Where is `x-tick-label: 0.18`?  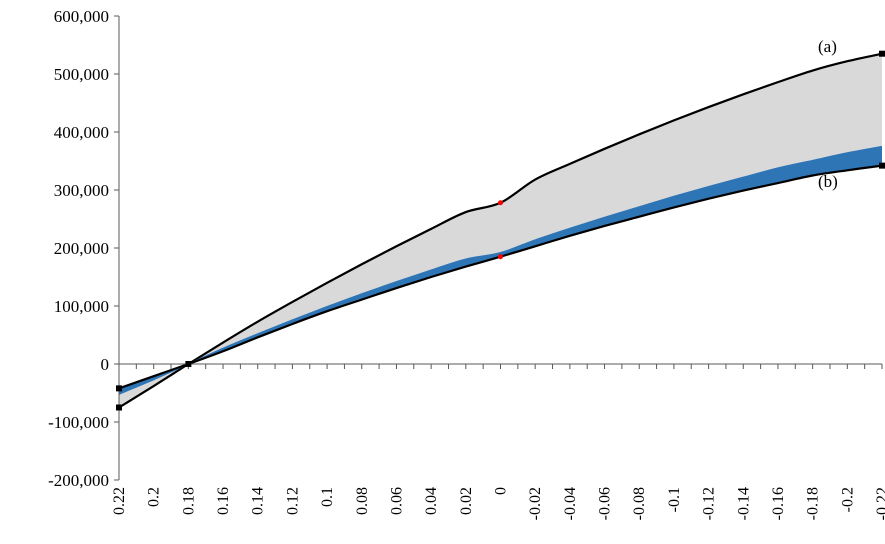
x-tick-label: 0.18 is located at coordinates (188, 501).